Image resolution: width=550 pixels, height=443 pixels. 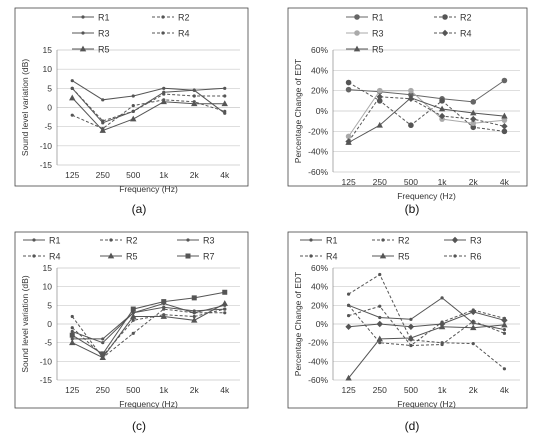 I want to click on x-tick-label: 500, so click(x=133, y=390).